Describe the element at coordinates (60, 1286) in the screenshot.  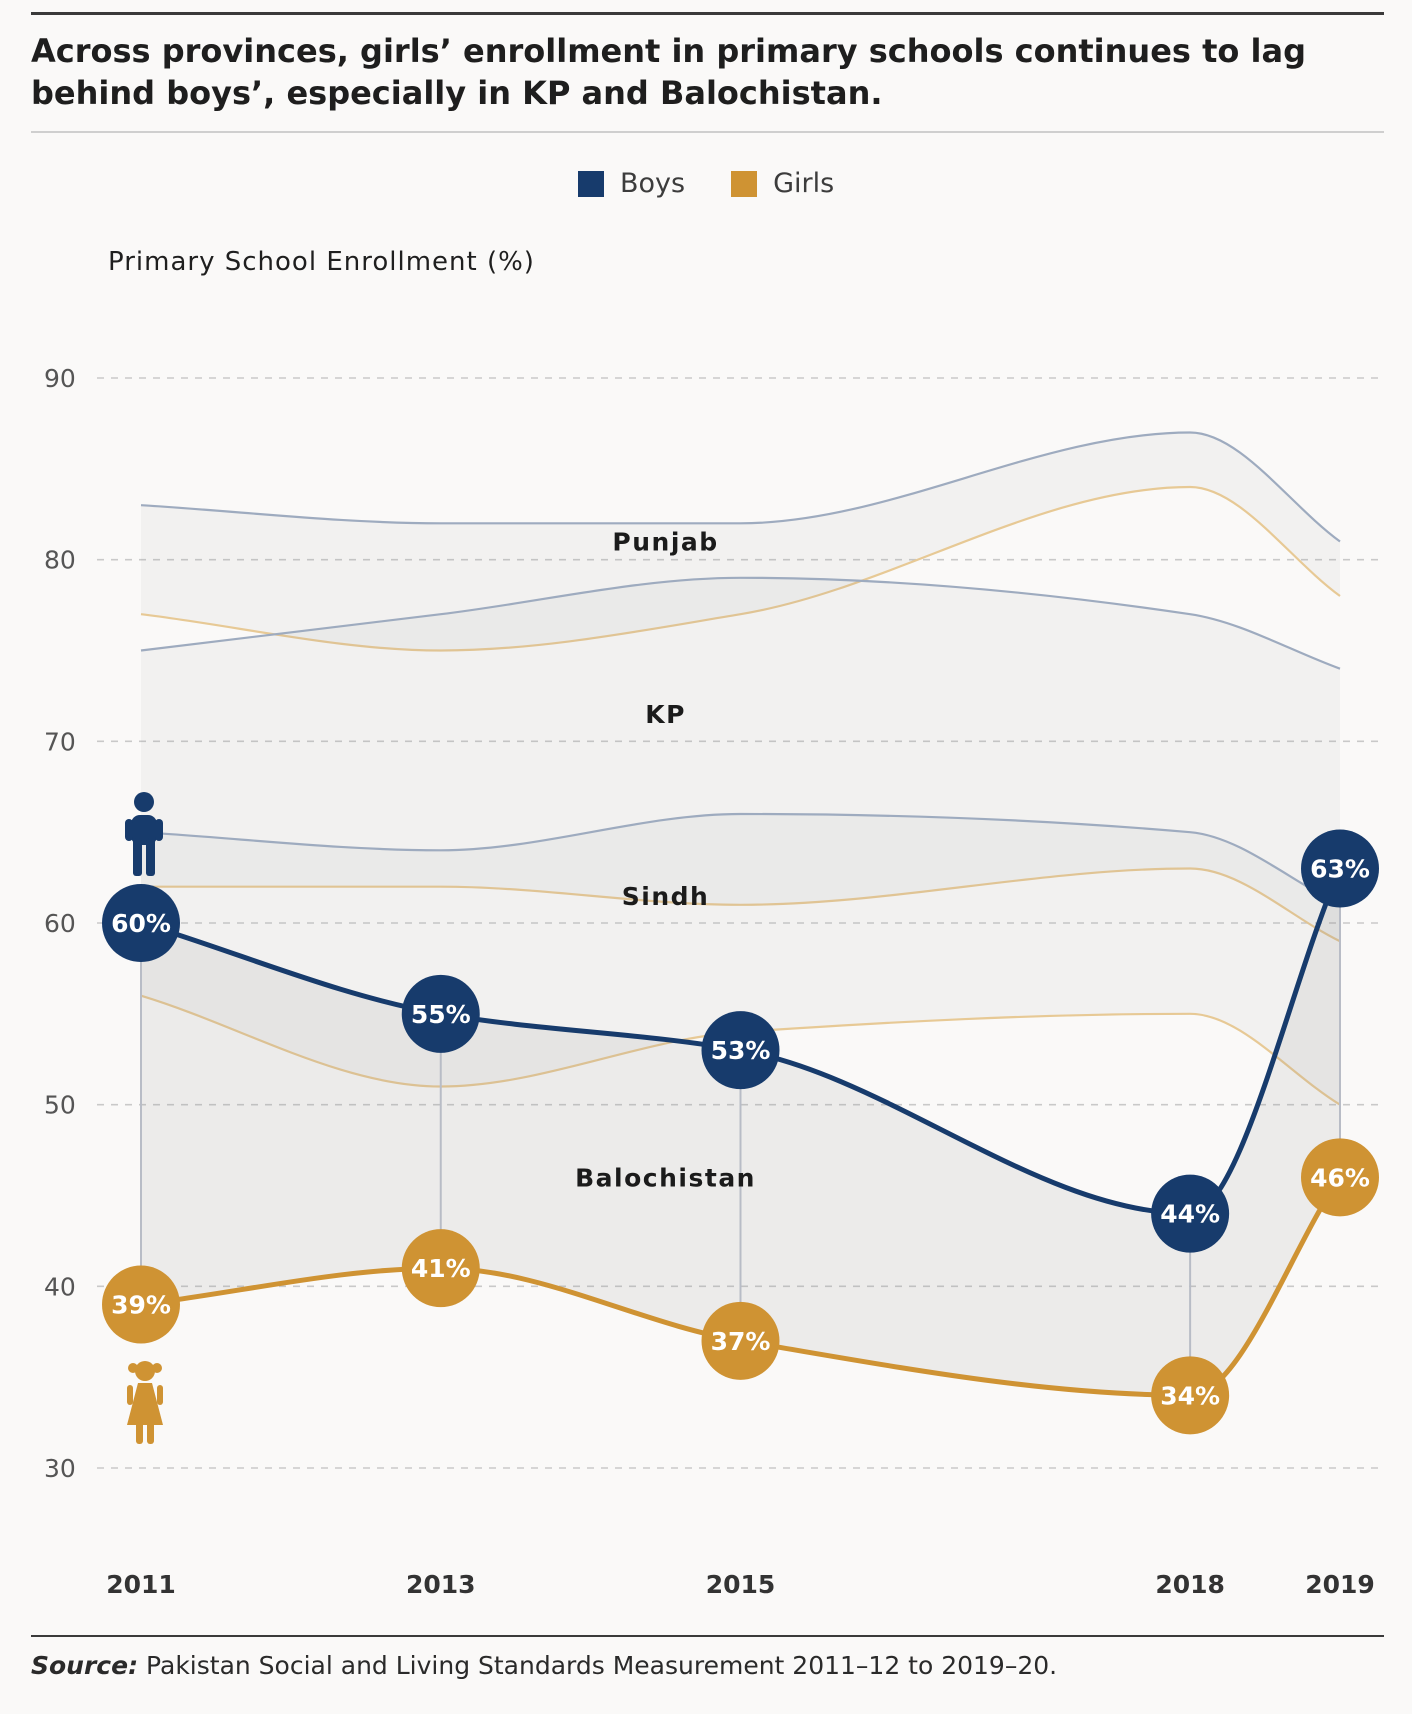
I see `y-tick-label: 40` at that location.